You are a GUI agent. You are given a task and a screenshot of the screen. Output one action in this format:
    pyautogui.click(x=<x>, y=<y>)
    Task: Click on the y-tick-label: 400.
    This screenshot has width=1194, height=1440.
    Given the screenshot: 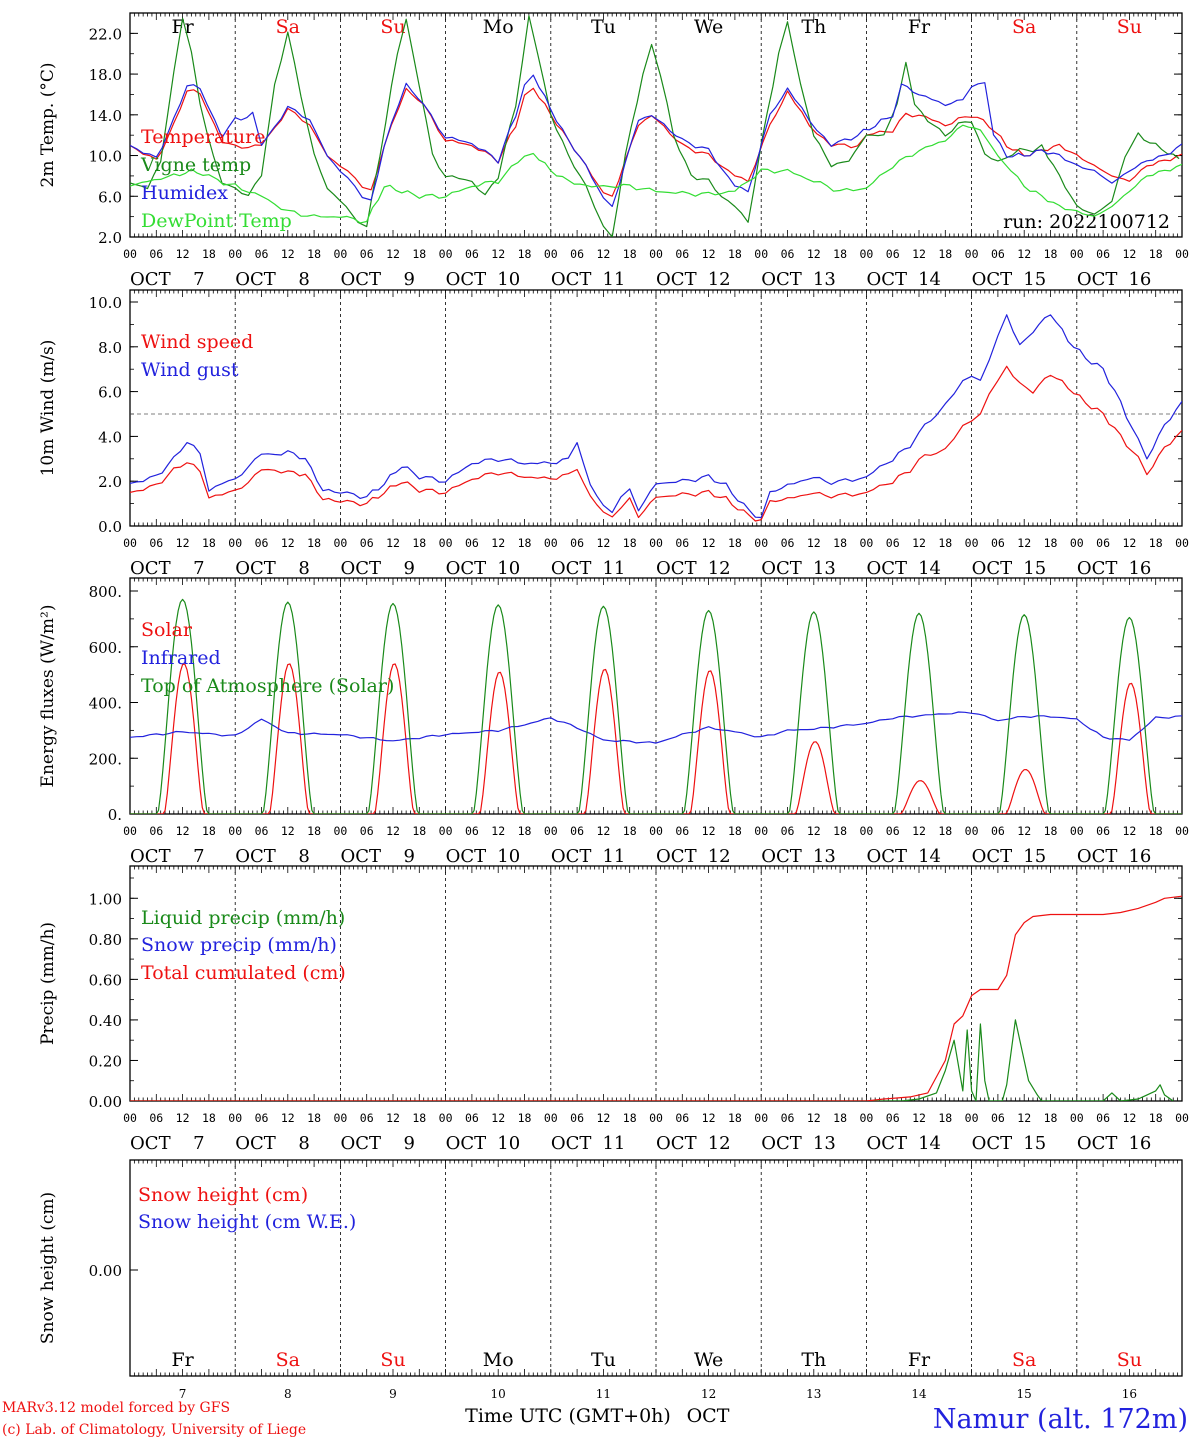 What is the action you would take?
    pyautogui.click(x=105, y=704)
    